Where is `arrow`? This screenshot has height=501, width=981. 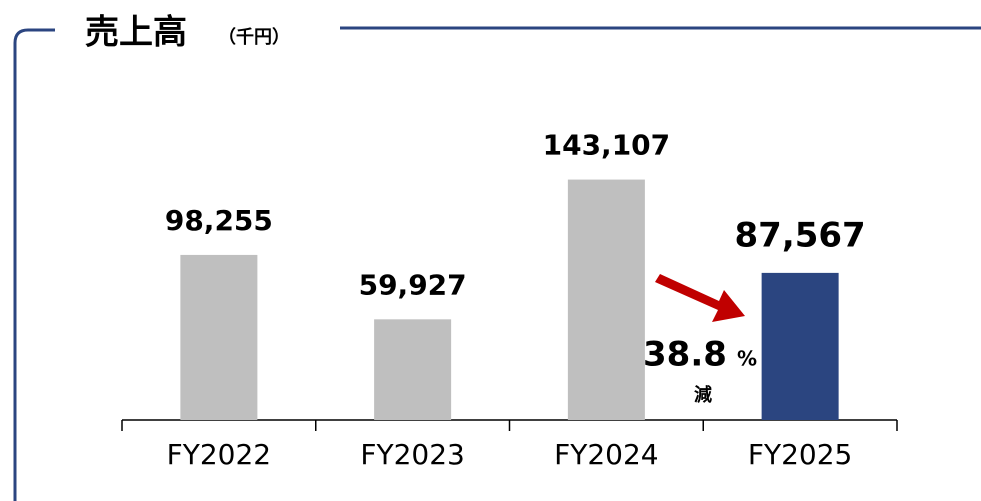
arrow is located at coordinates (700, 298).